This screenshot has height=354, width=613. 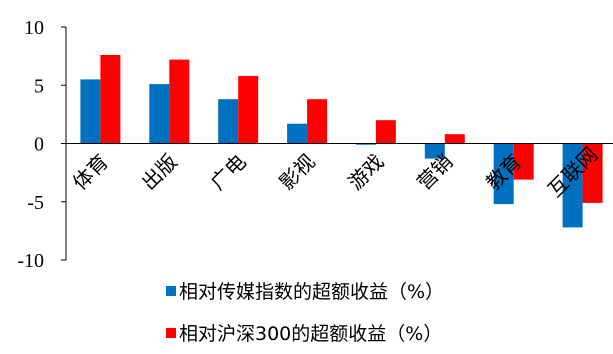 What do you see at coordinates (310, 334) in the screenshot?
I see `legend-label-2: 相对沪深300的超额收益（%）` at bounding box center [310, 334].